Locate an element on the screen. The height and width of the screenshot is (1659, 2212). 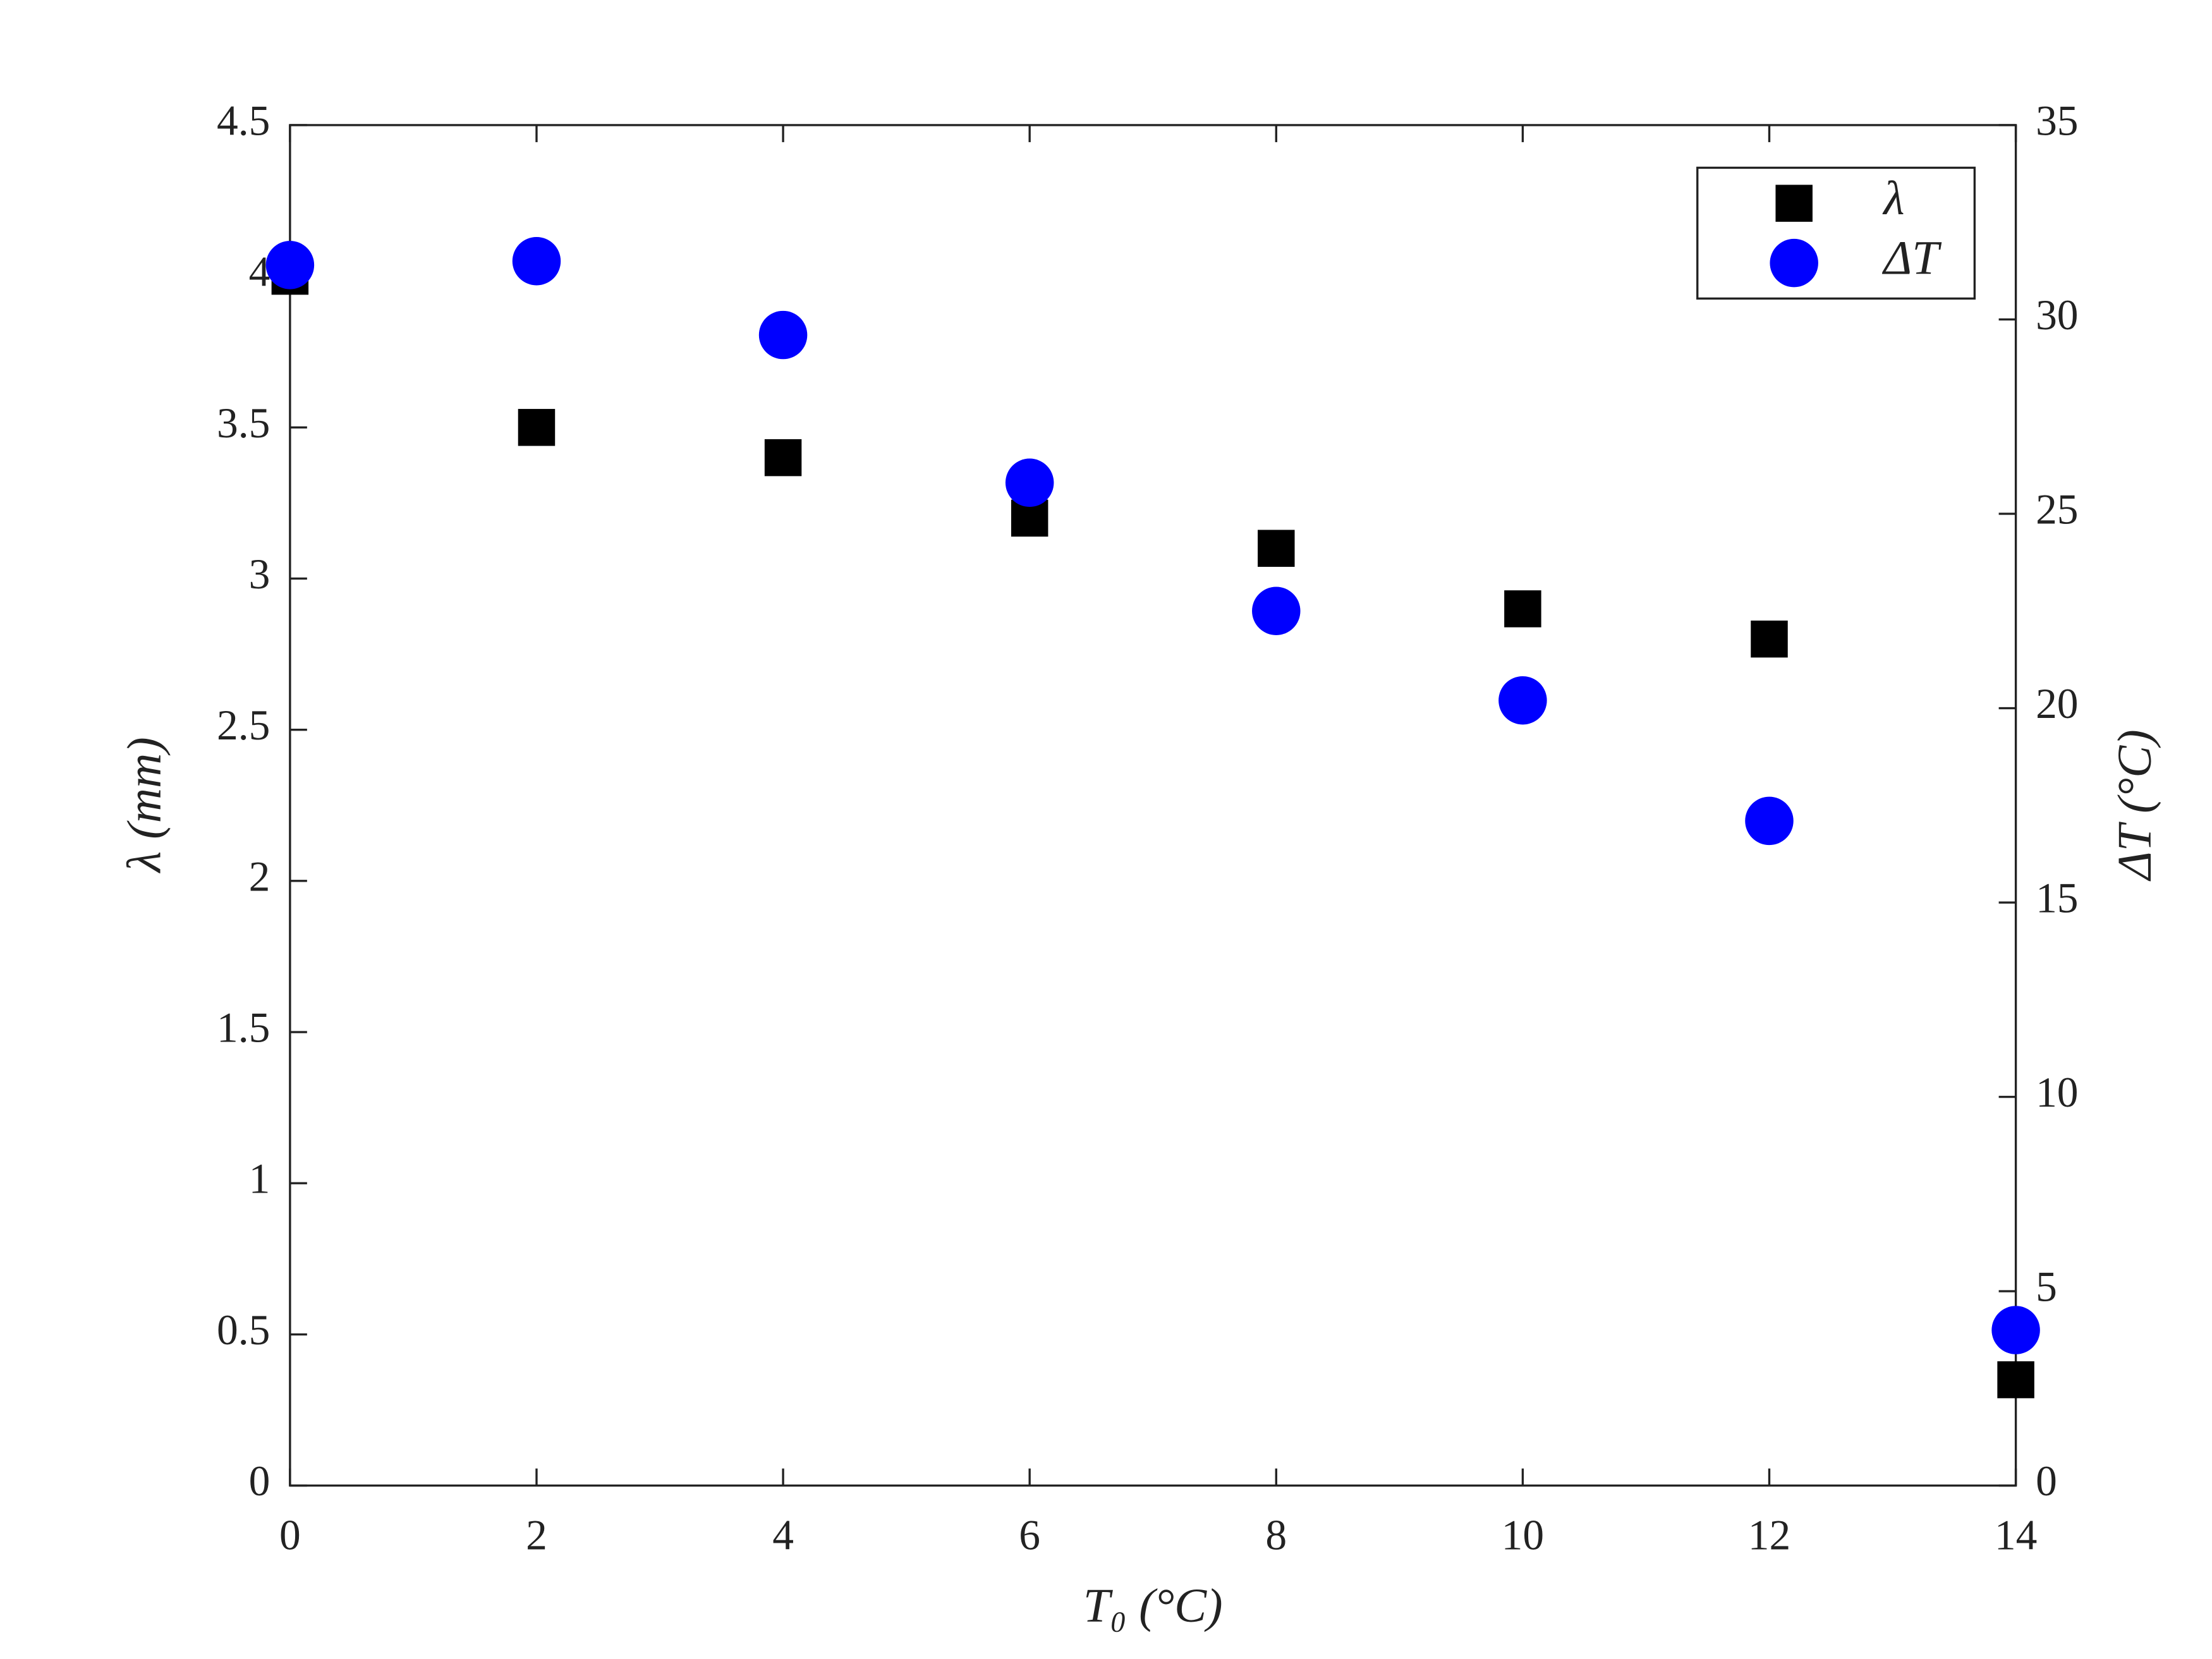
x-tick-label: 6 is located at coordinates (1029, 1535).